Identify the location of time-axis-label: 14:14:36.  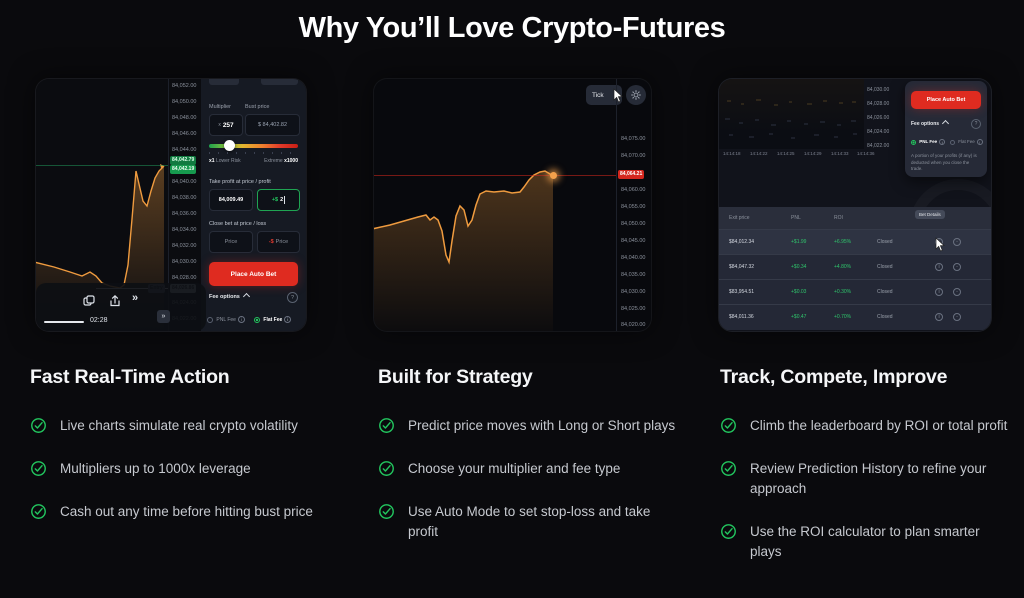
(866, 153).